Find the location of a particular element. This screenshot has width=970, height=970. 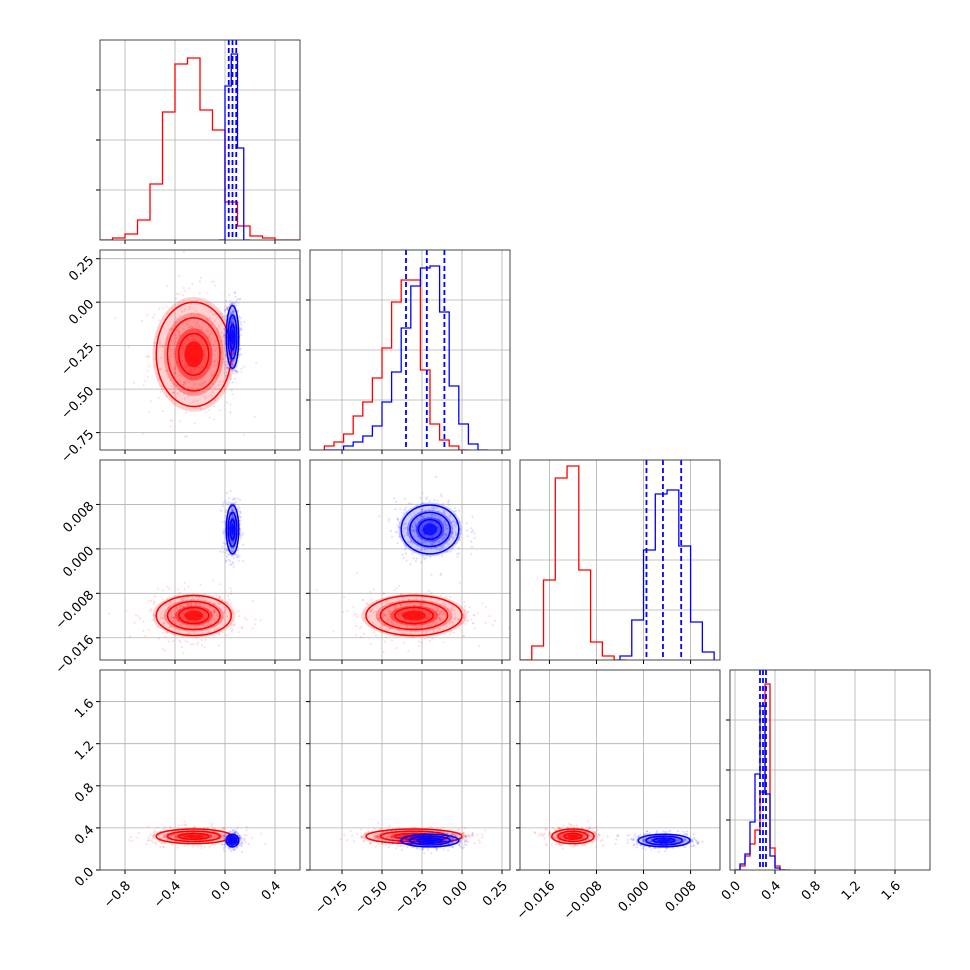

density-fill is located at coordinates (194, 615).